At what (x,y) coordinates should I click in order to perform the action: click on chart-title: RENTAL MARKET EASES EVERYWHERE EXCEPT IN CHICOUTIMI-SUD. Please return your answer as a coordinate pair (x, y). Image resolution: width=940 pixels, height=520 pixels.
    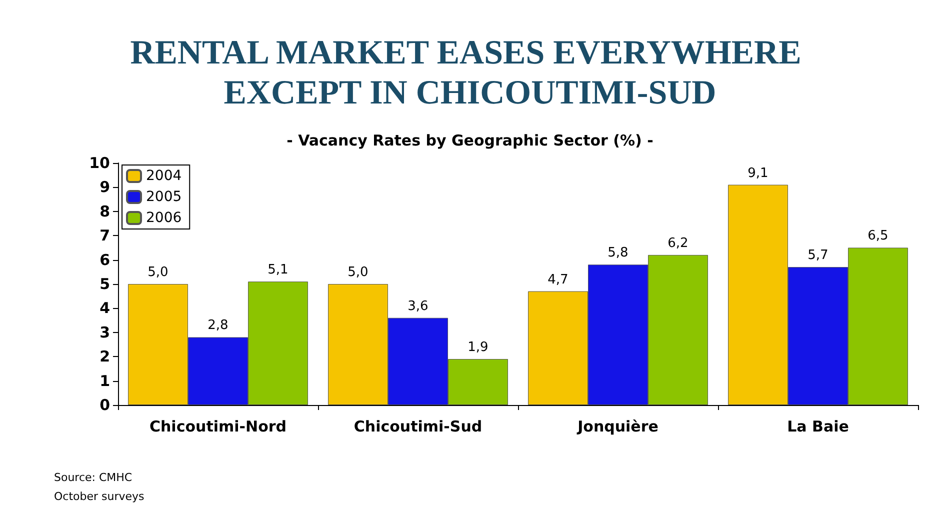
    Looking at the image, I should click on (470, 73).